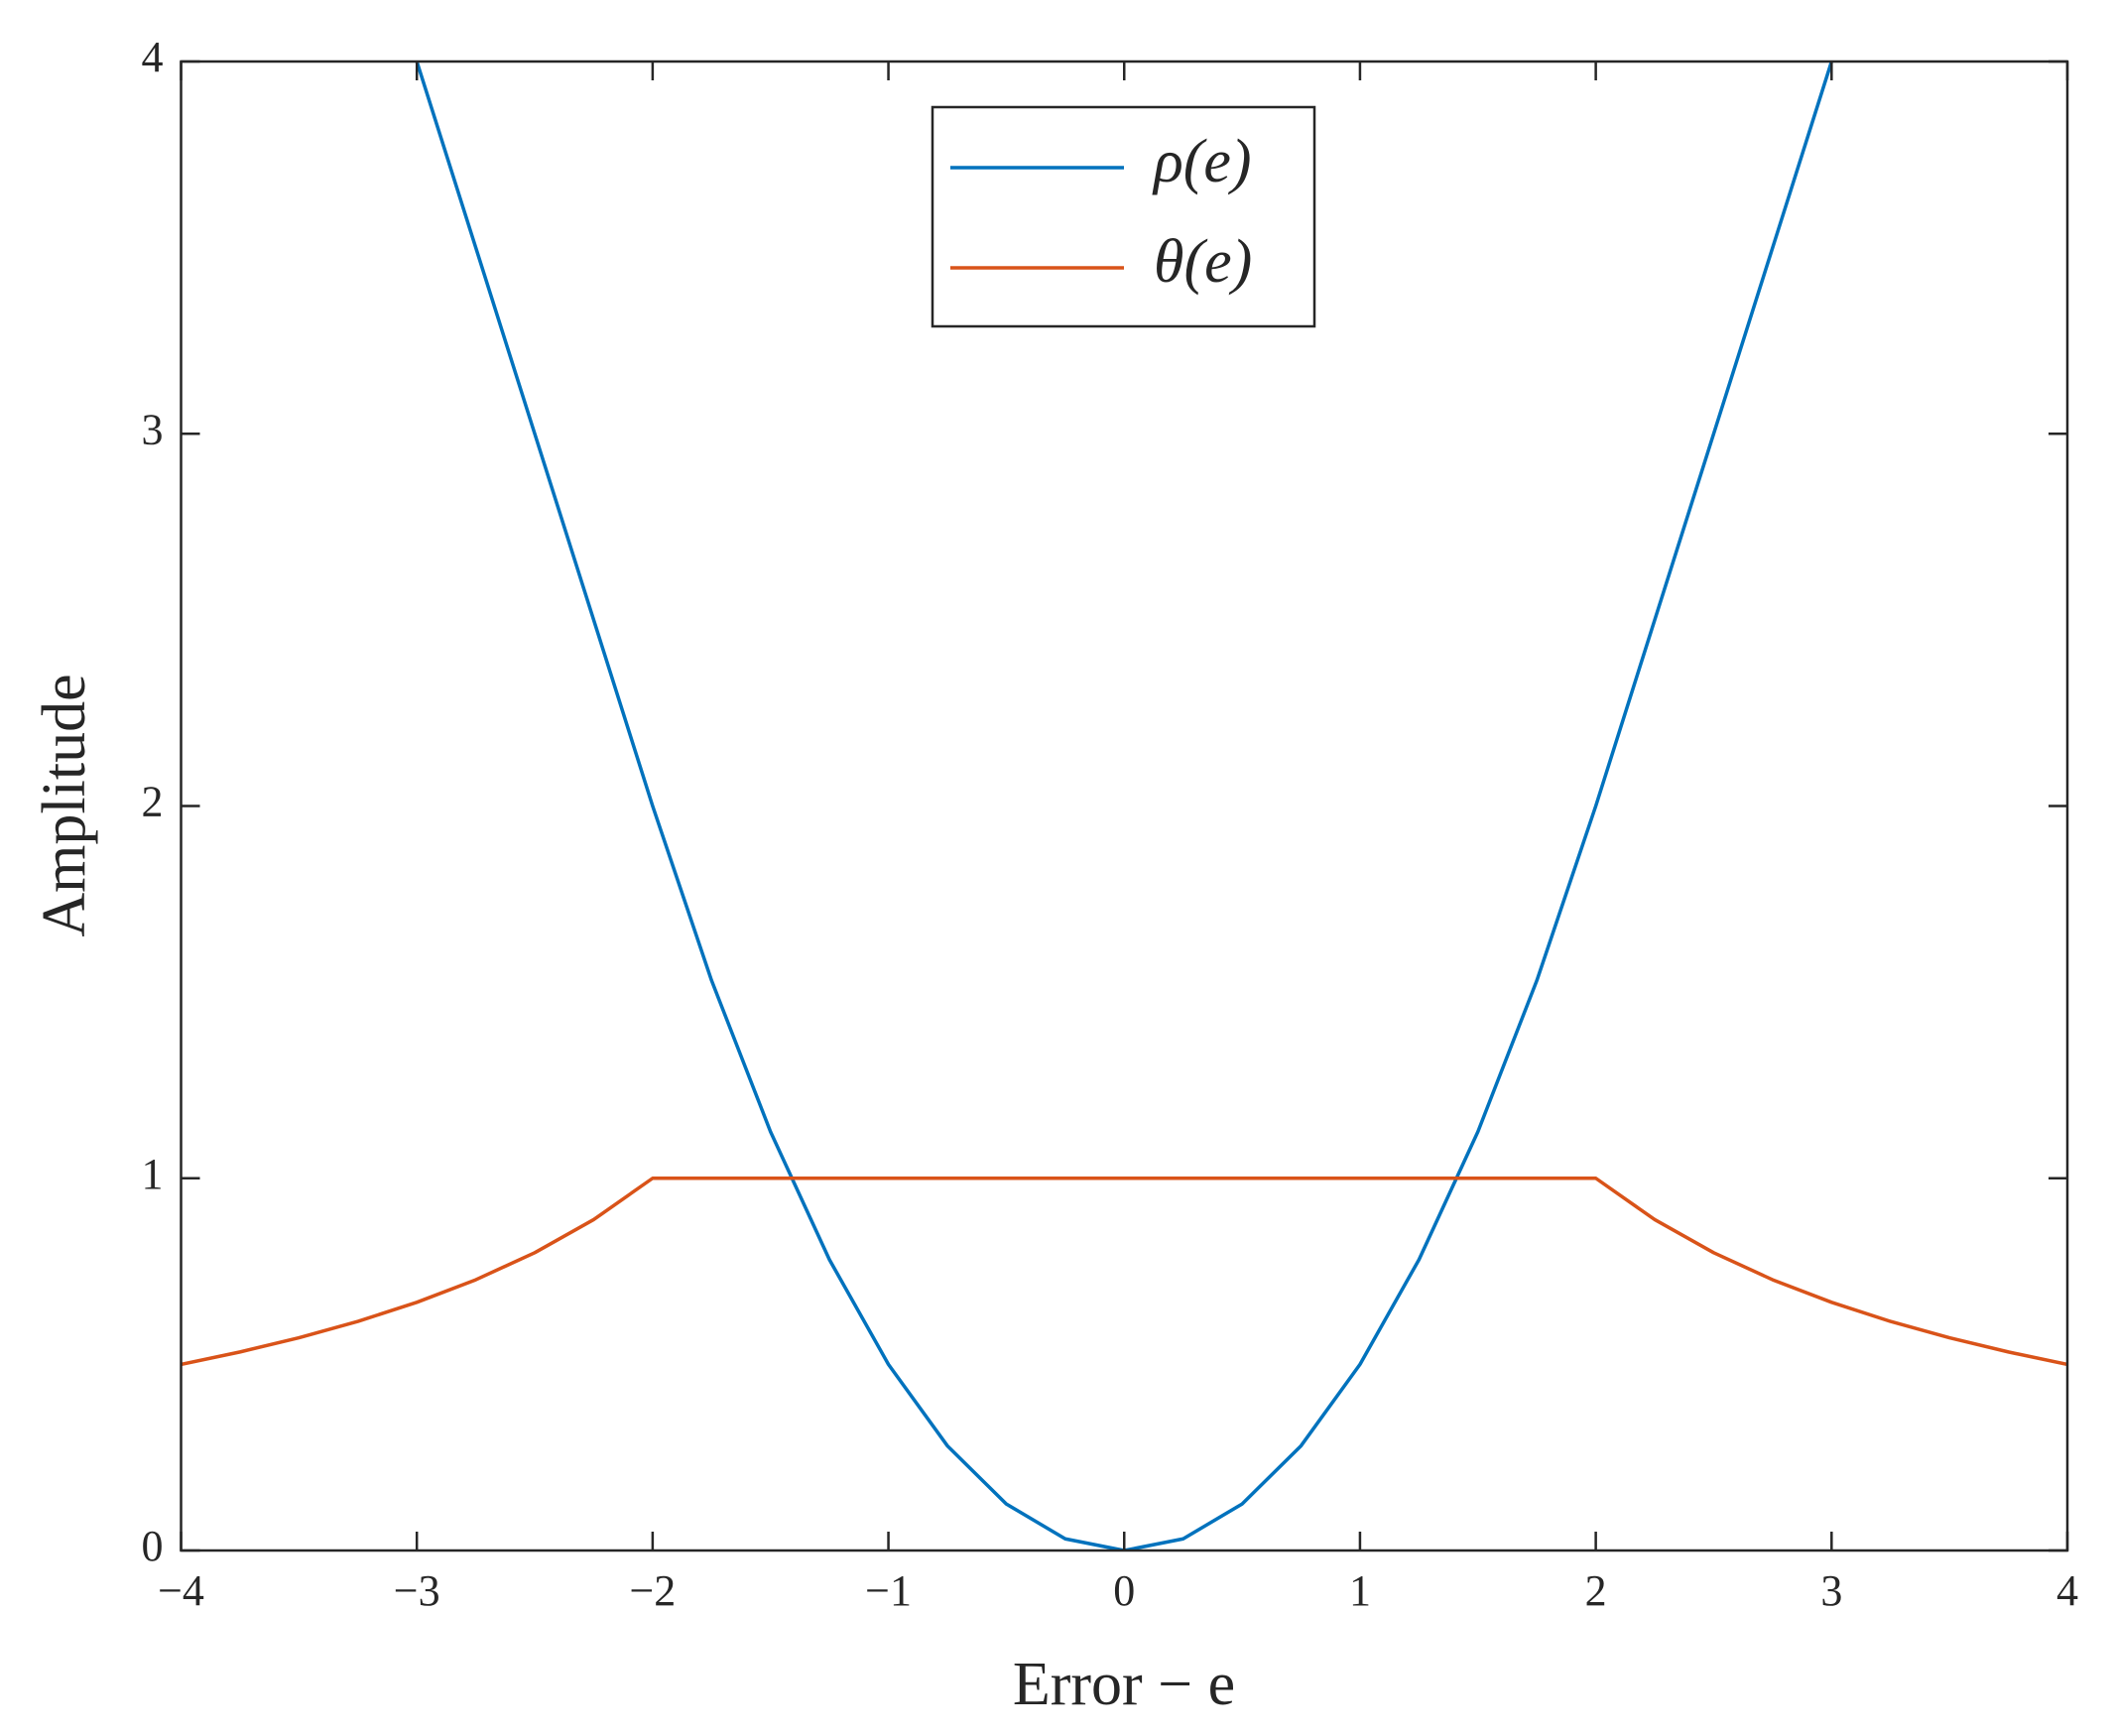 The height and width of the screenshot is (1736, 2113). What do you see at coordinates (153, 802) in the screenshot?
I see `y-tick-label: 2` at bounding box center [153, 802].